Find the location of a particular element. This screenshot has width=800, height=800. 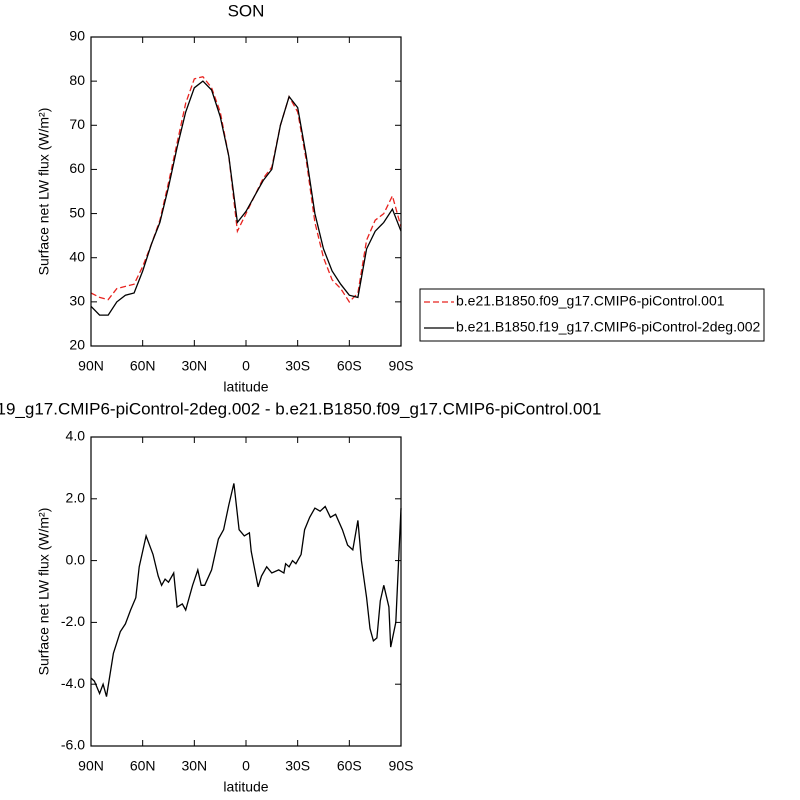

y-tick-label: 90 is located at coordinates (77, 36).